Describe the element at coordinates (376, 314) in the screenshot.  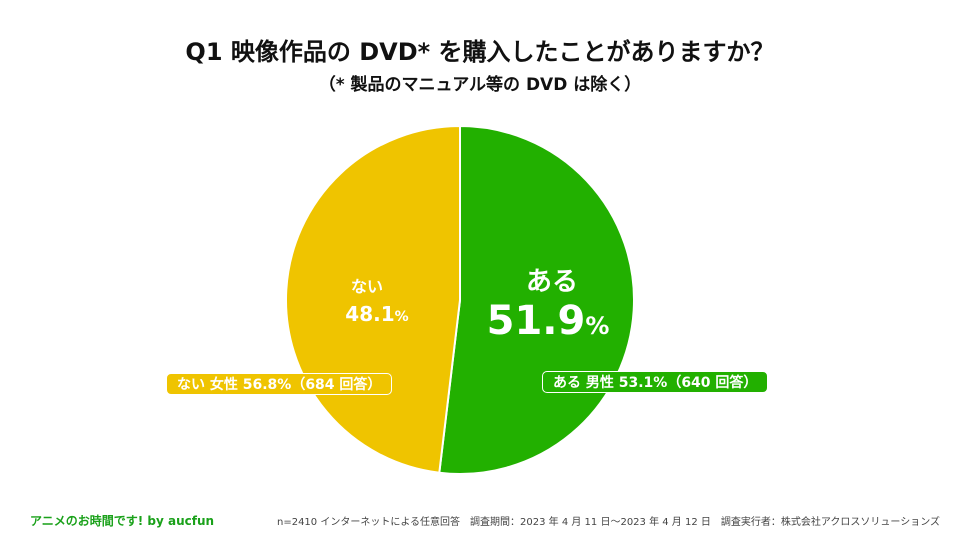
I see `slice-value-nai: 48.1%` at that location.